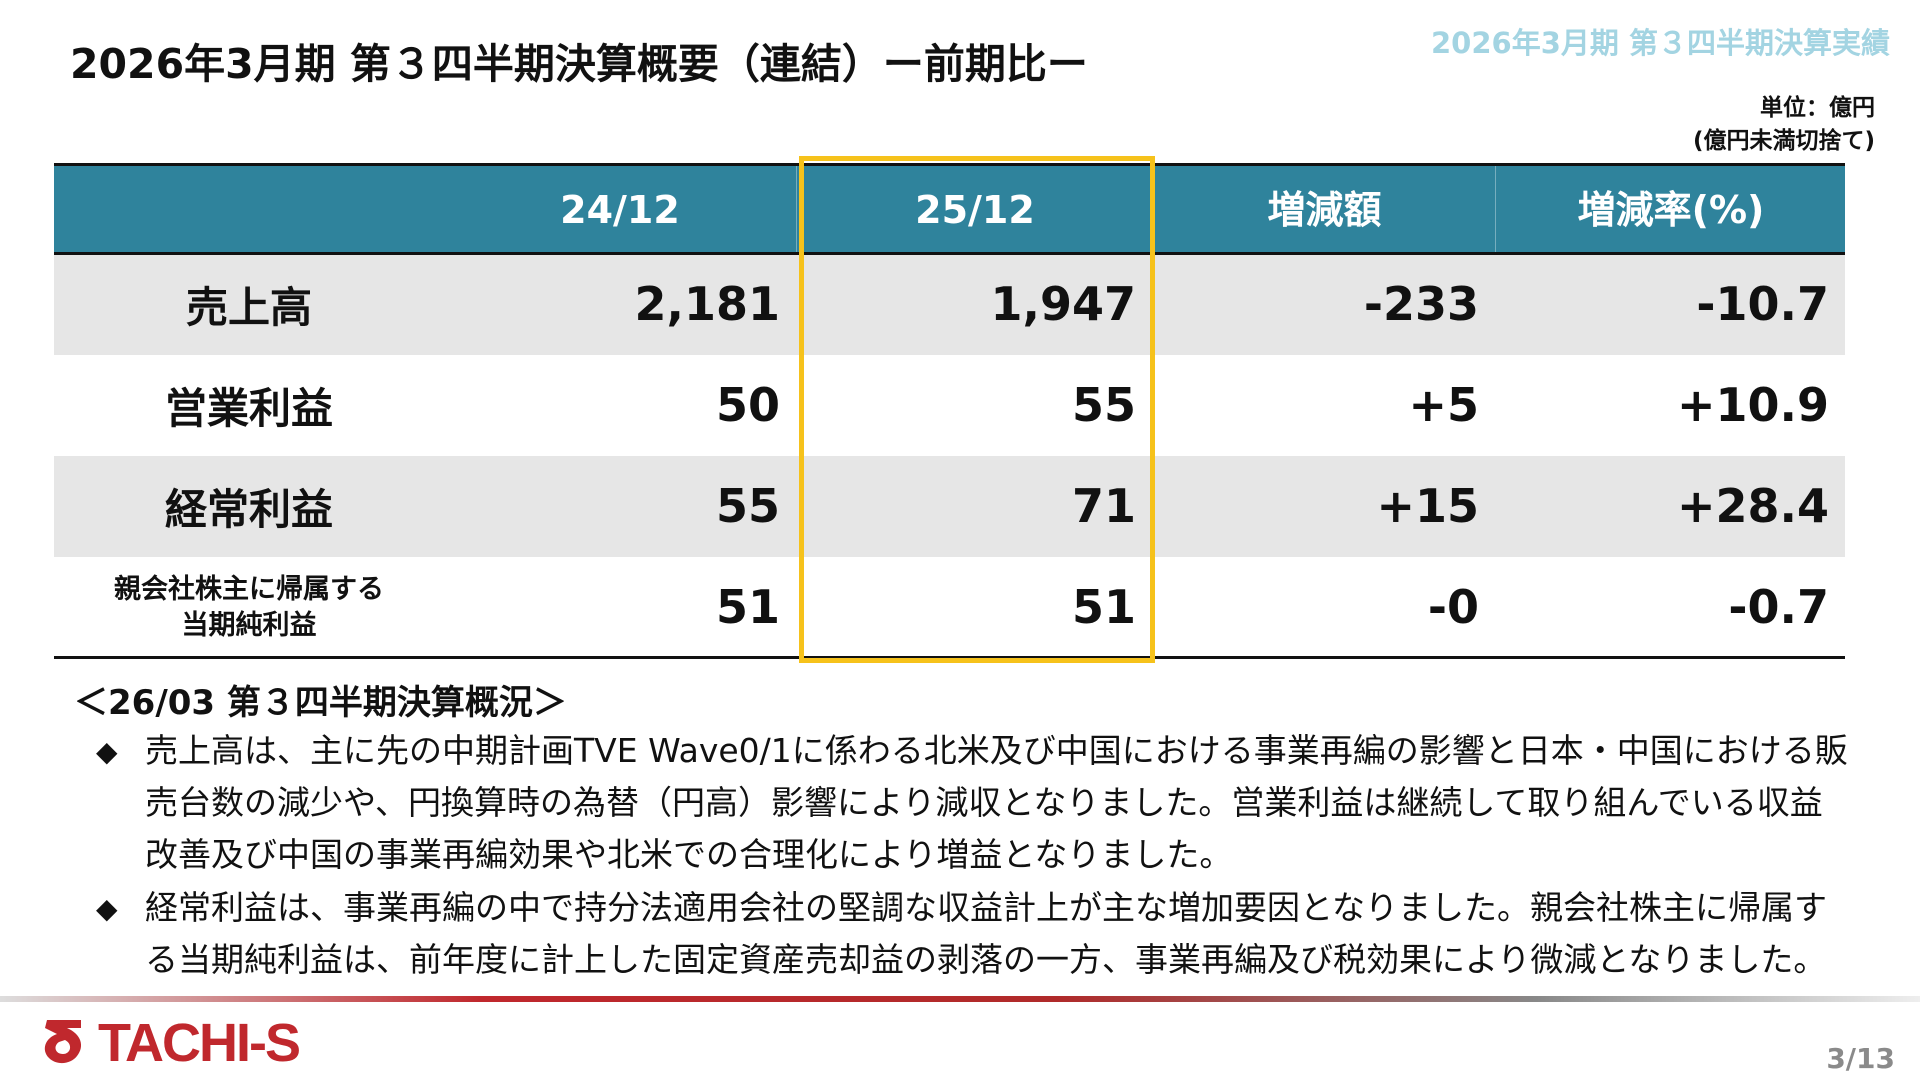  What do you see at coordinates (249, 589) in the screenshot?
I see `row-label-line: 親会社株主に帰属する` at bounding box center [249, 589].